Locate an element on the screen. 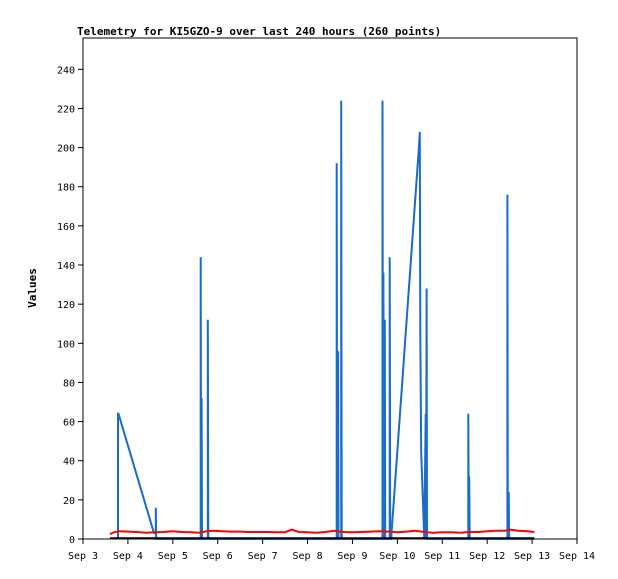 The width and height of the screenshot is (618, 579). y-tick-label: 60 is located at coordinates (69, 423).